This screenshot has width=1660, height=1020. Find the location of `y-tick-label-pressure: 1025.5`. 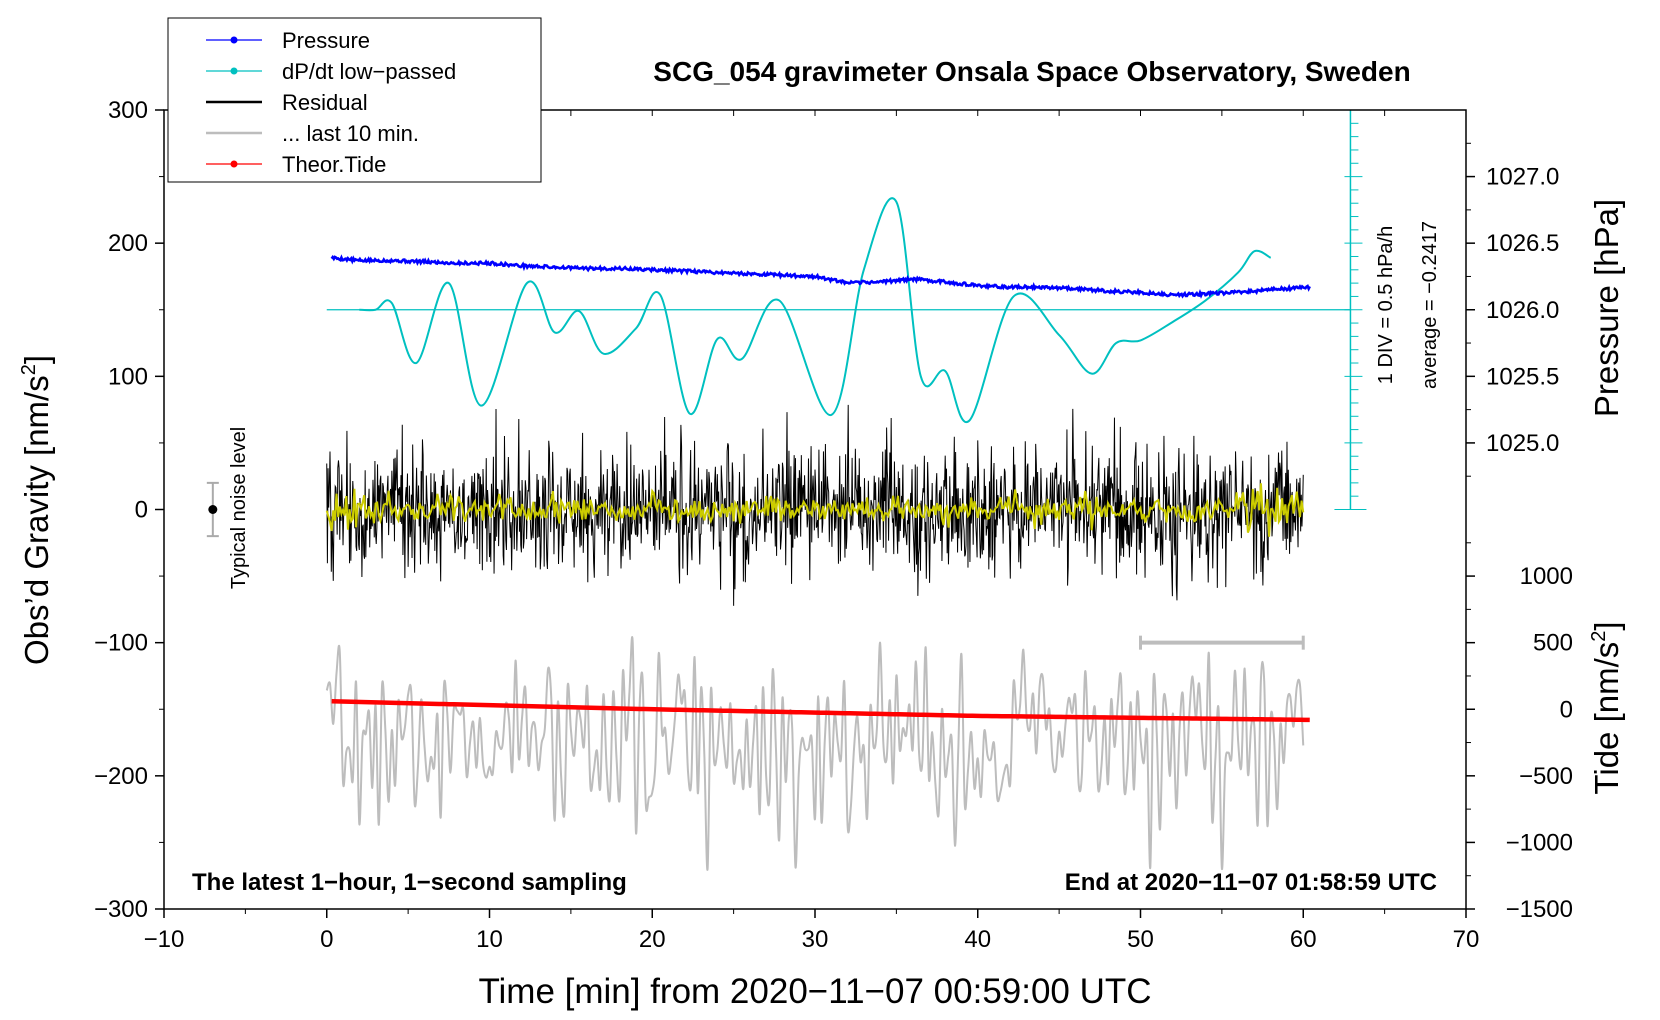

y-tick-label-pressure: 1025.5 is located at coordinates (1522, 376).